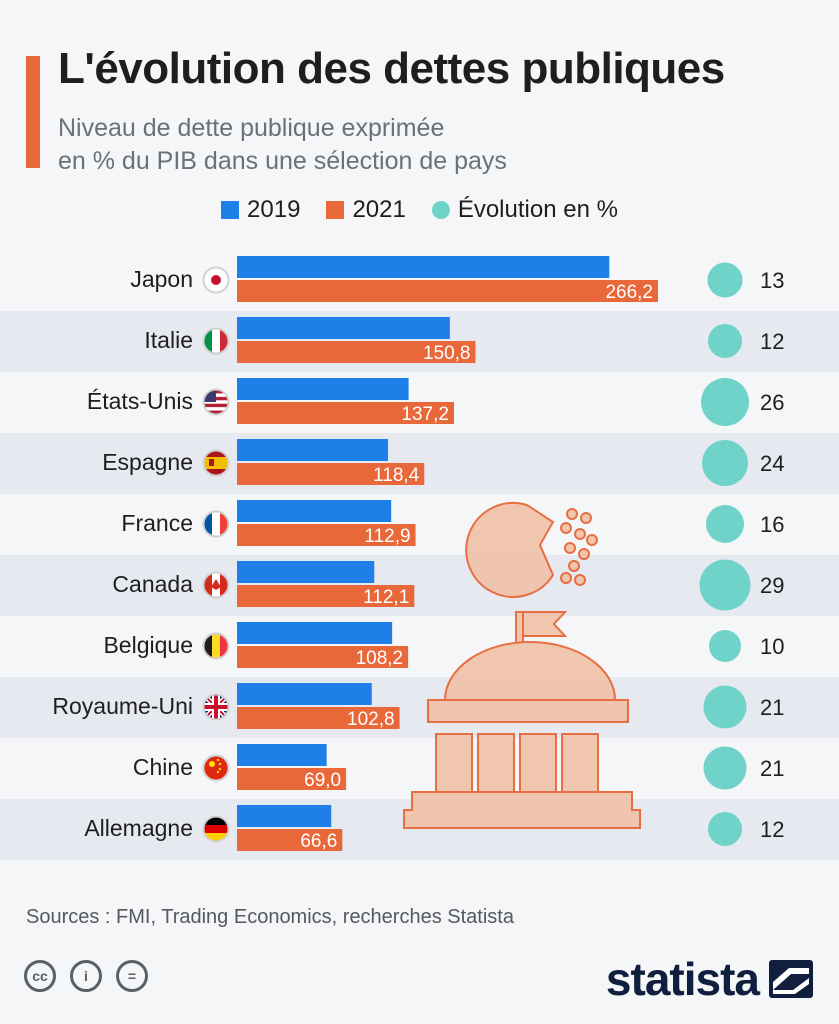  What do you see at coordinates (251, 128) in the screenshot?
I see `subtitle-line-1: Niveau de dette publique exprimée` at bounding box center [251, 128].